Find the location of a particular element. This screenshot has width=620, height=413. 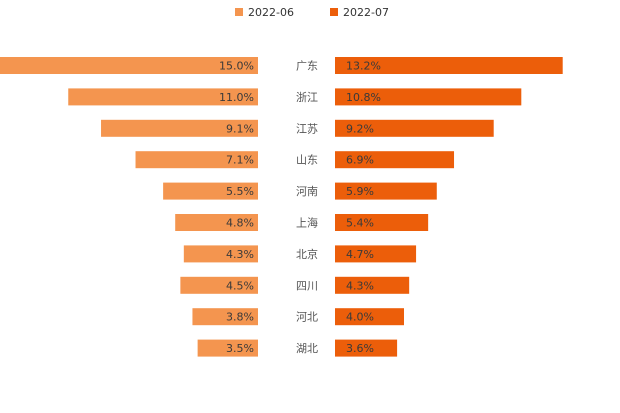

bar-2022-07-上海 is located at coordinates (382, 222).